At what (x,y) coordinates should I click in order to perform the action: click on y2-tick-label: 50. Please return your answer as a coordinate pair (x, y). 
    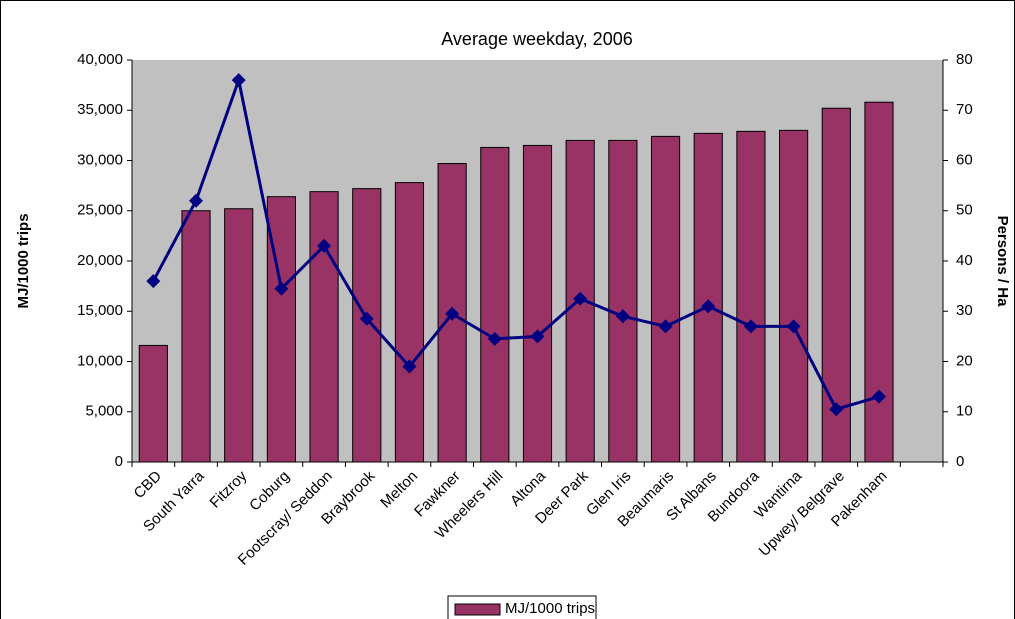
    Looking at the image, I should click on (964, 210).